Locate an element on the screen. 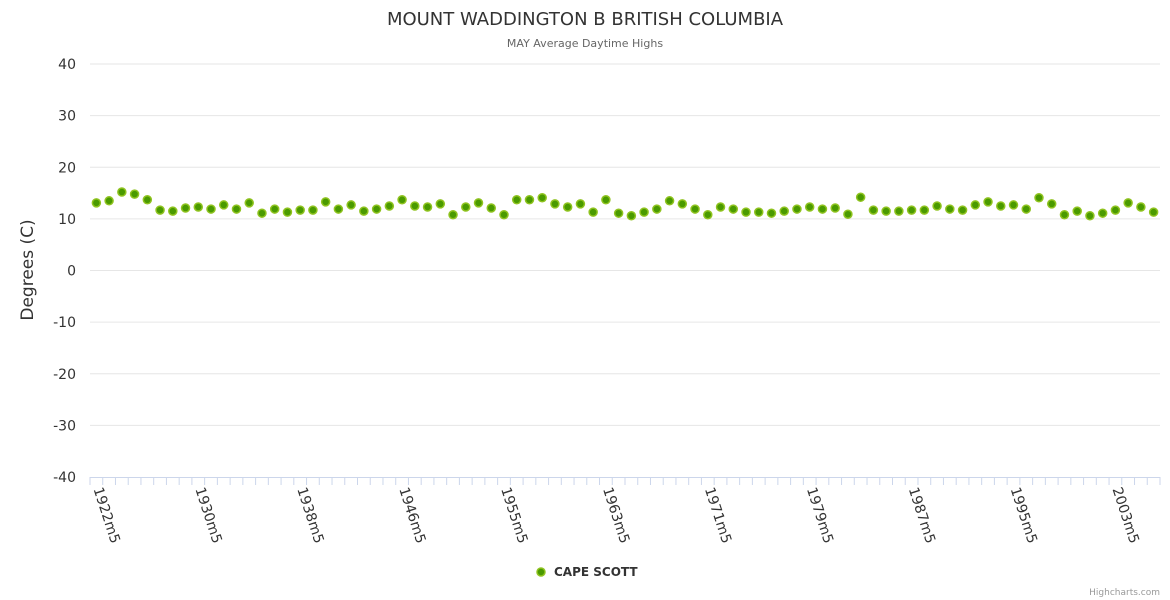 This screenshot has width=1170, height=600. credits-link: Highcharts.com is located at coordinates (1124, 593).